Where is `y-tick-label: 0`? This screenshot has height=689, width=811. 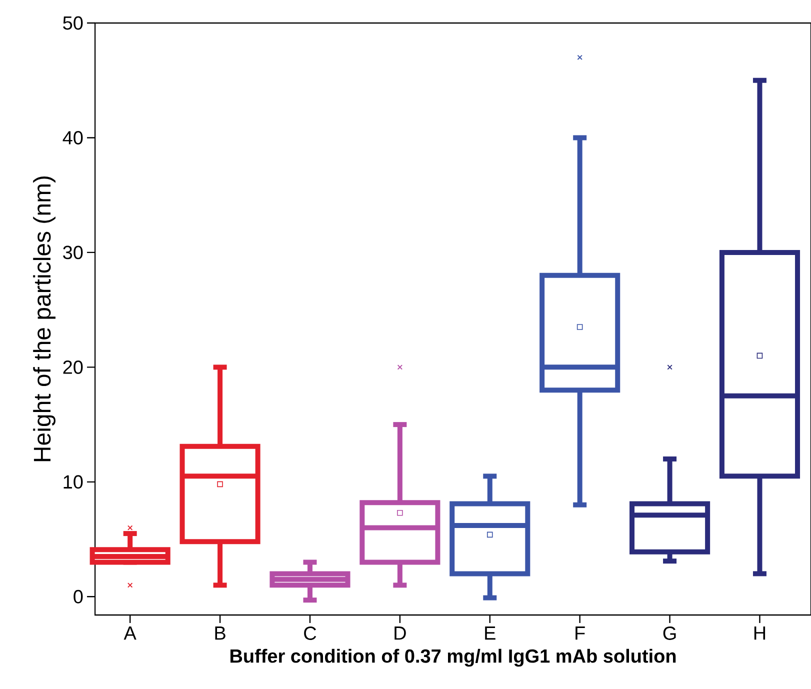
y-tick-label: 0 is located at coordinates (78, 597).